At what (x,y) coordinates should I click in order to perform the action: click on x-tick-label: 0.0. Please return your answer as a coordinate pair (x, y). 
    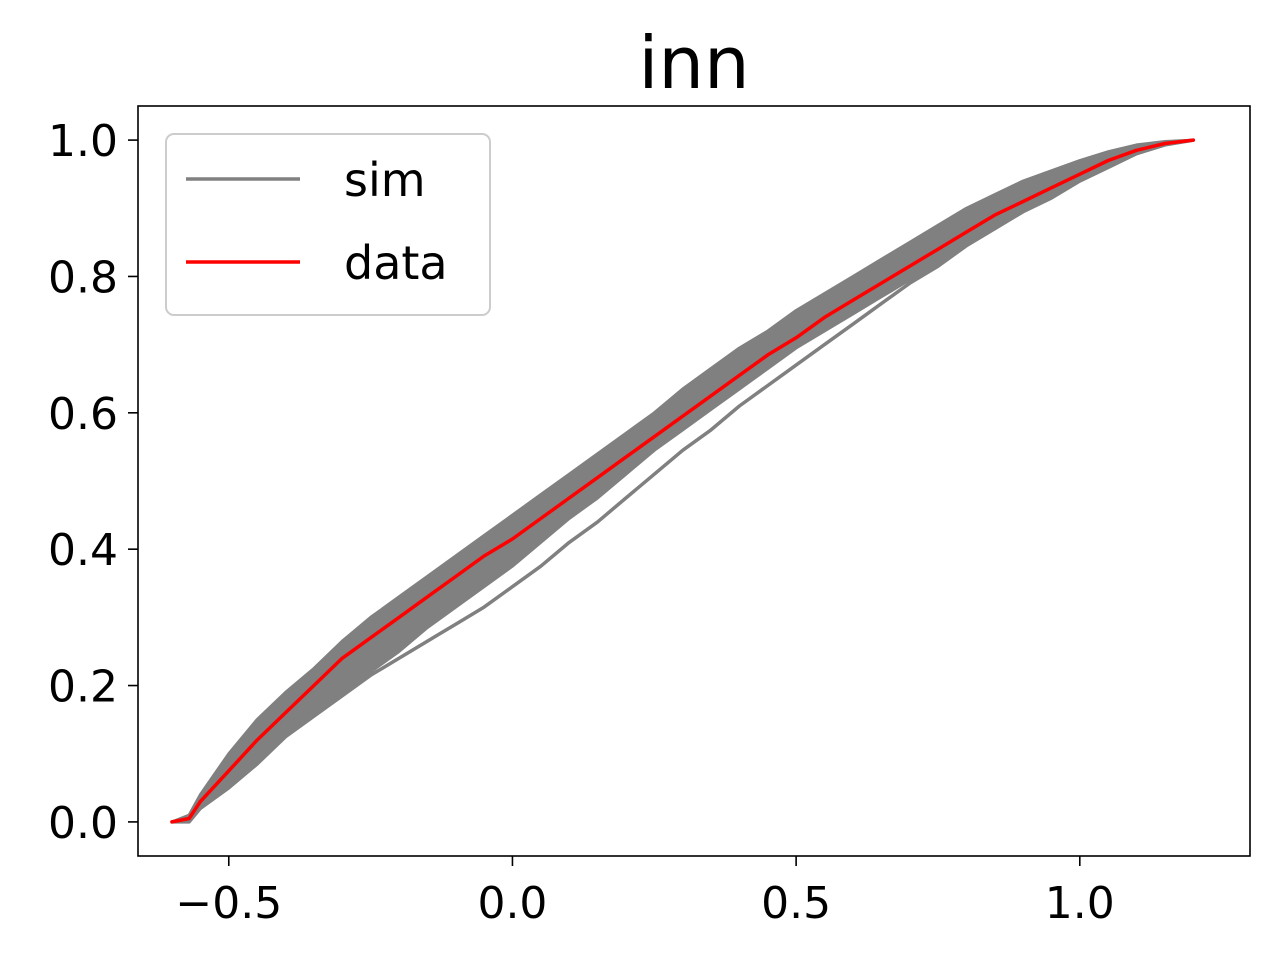
    Looking at the image, I should click on (512, 903).